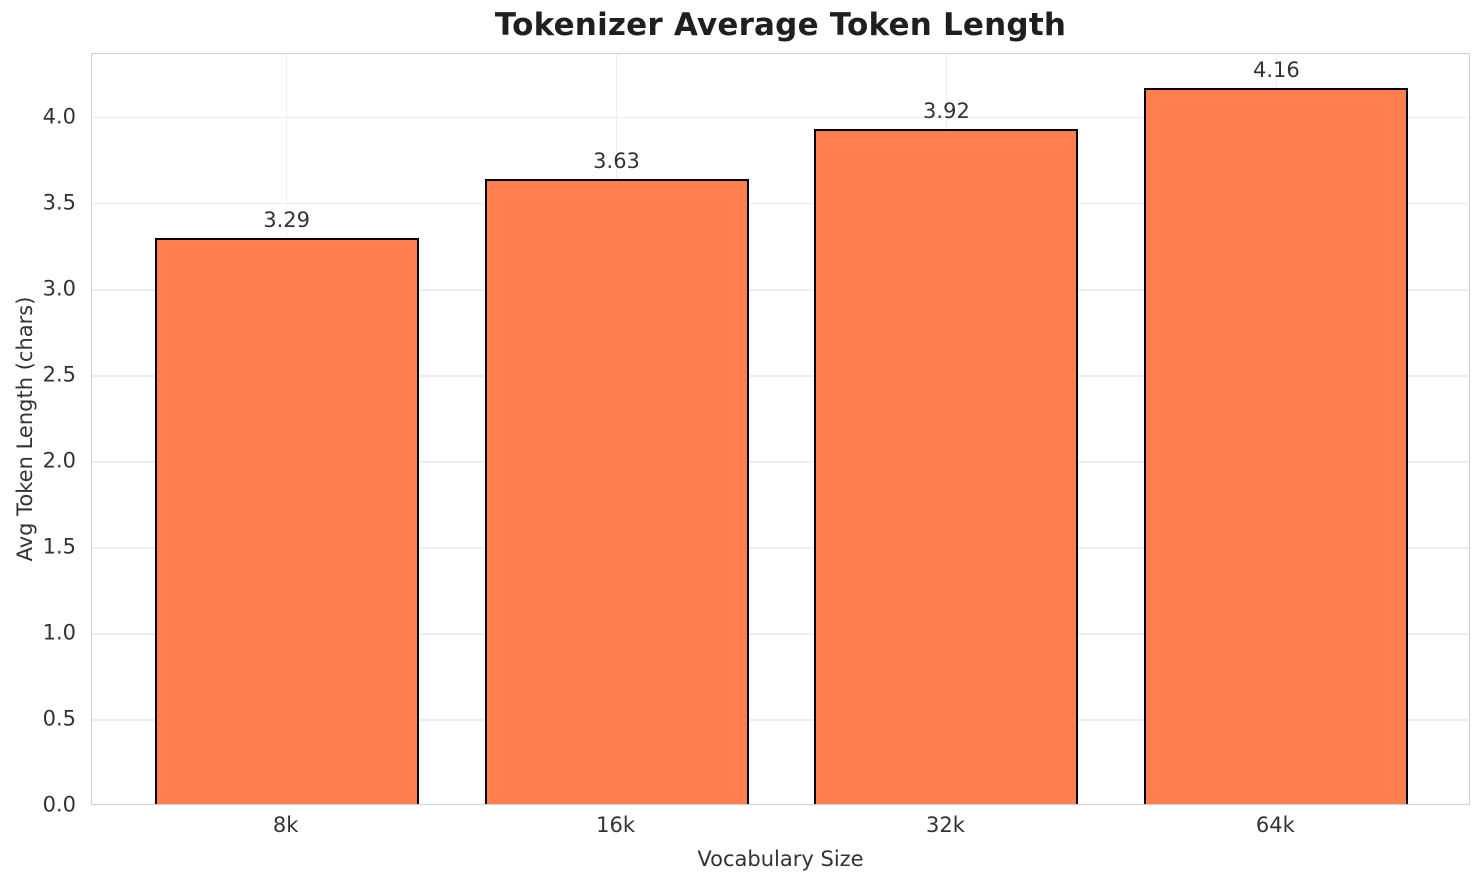  I want to click on x-axis-label: Vocabulary Size, so click(780, 859).